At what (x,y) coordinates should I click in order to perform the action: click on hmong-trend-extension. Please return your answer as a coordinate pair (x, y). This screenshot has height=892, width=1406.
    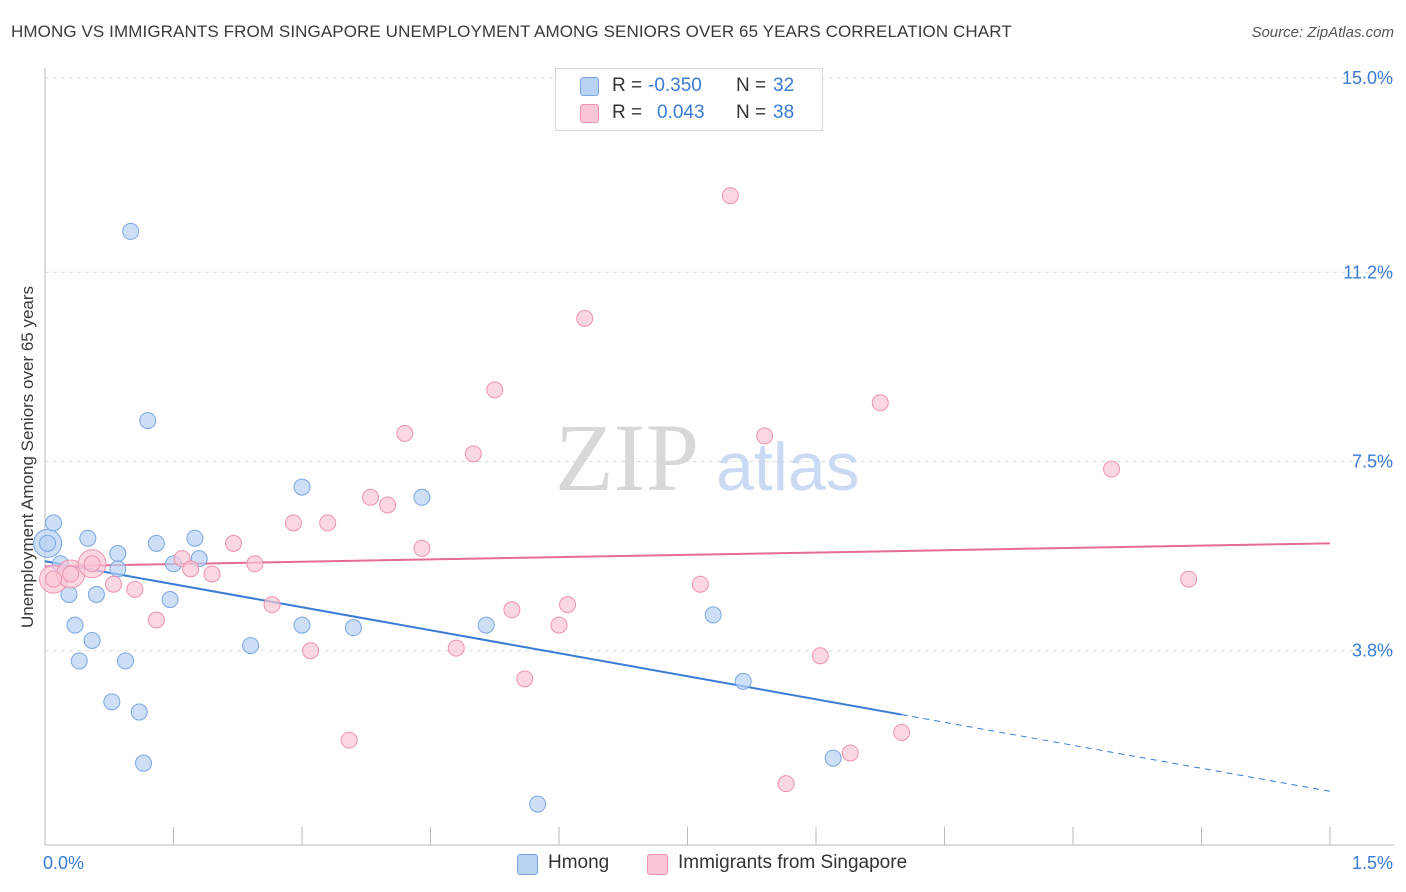
    Looking at the image, I should click on (1116, 753).